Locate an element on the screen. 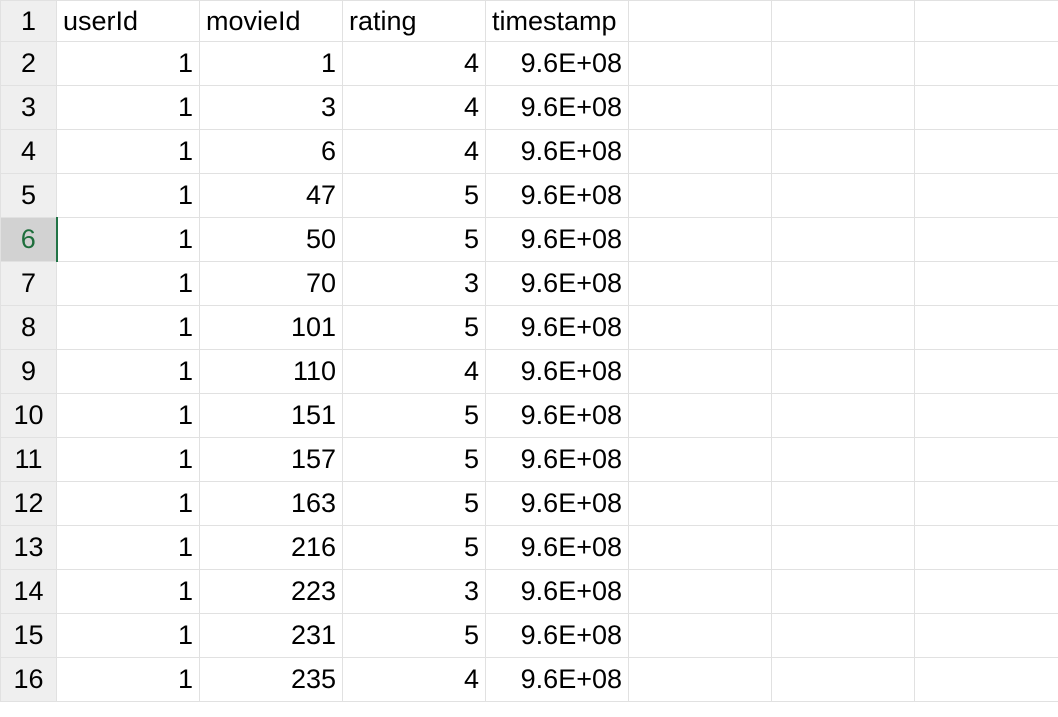 The width and height of the screenshot is (1058, 717). row-header-3: 3 is located at coordinates (28, 107).